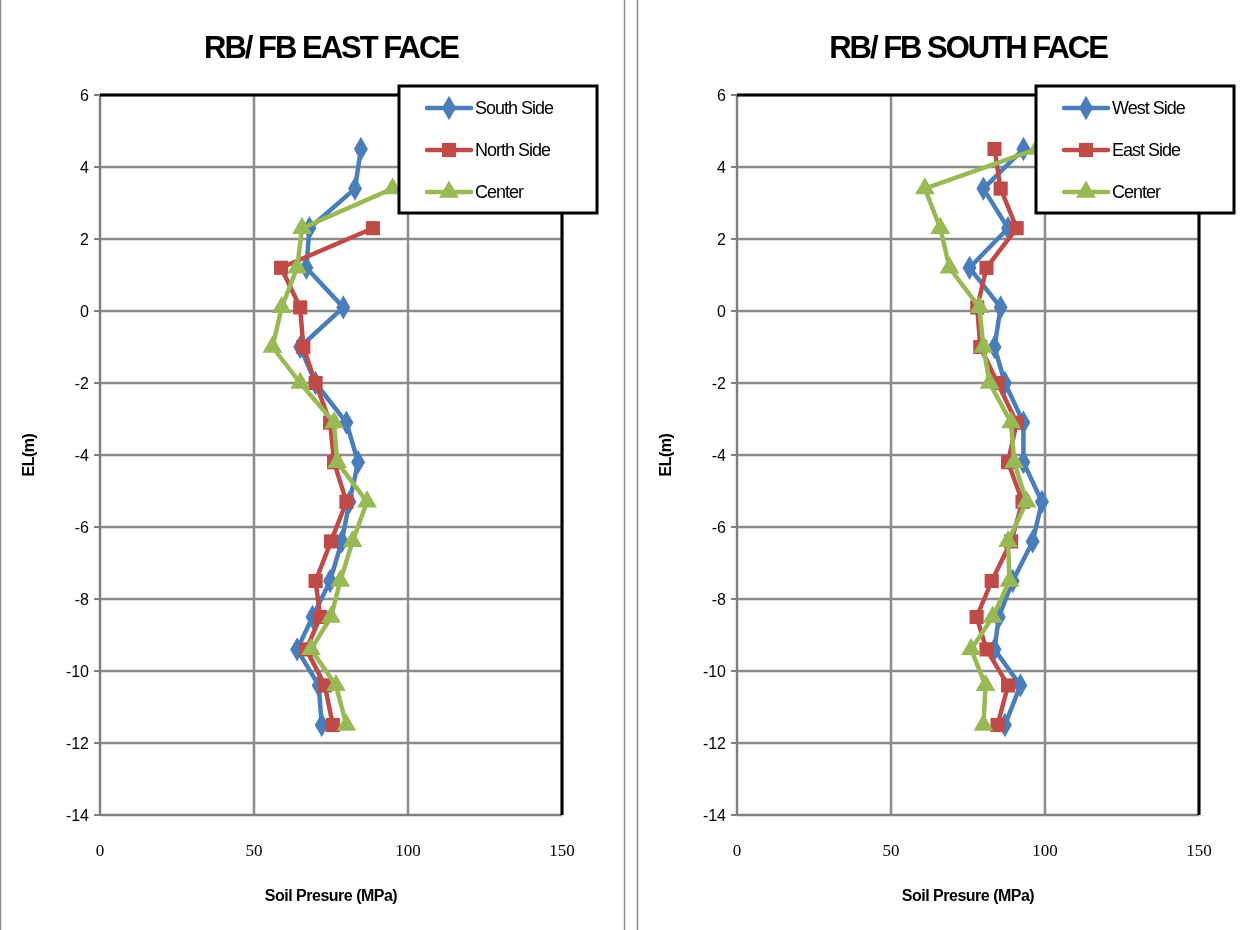 This screenshot has width=1249, height=930. I want to click on legend-label: East Side, so click(1147, 150).